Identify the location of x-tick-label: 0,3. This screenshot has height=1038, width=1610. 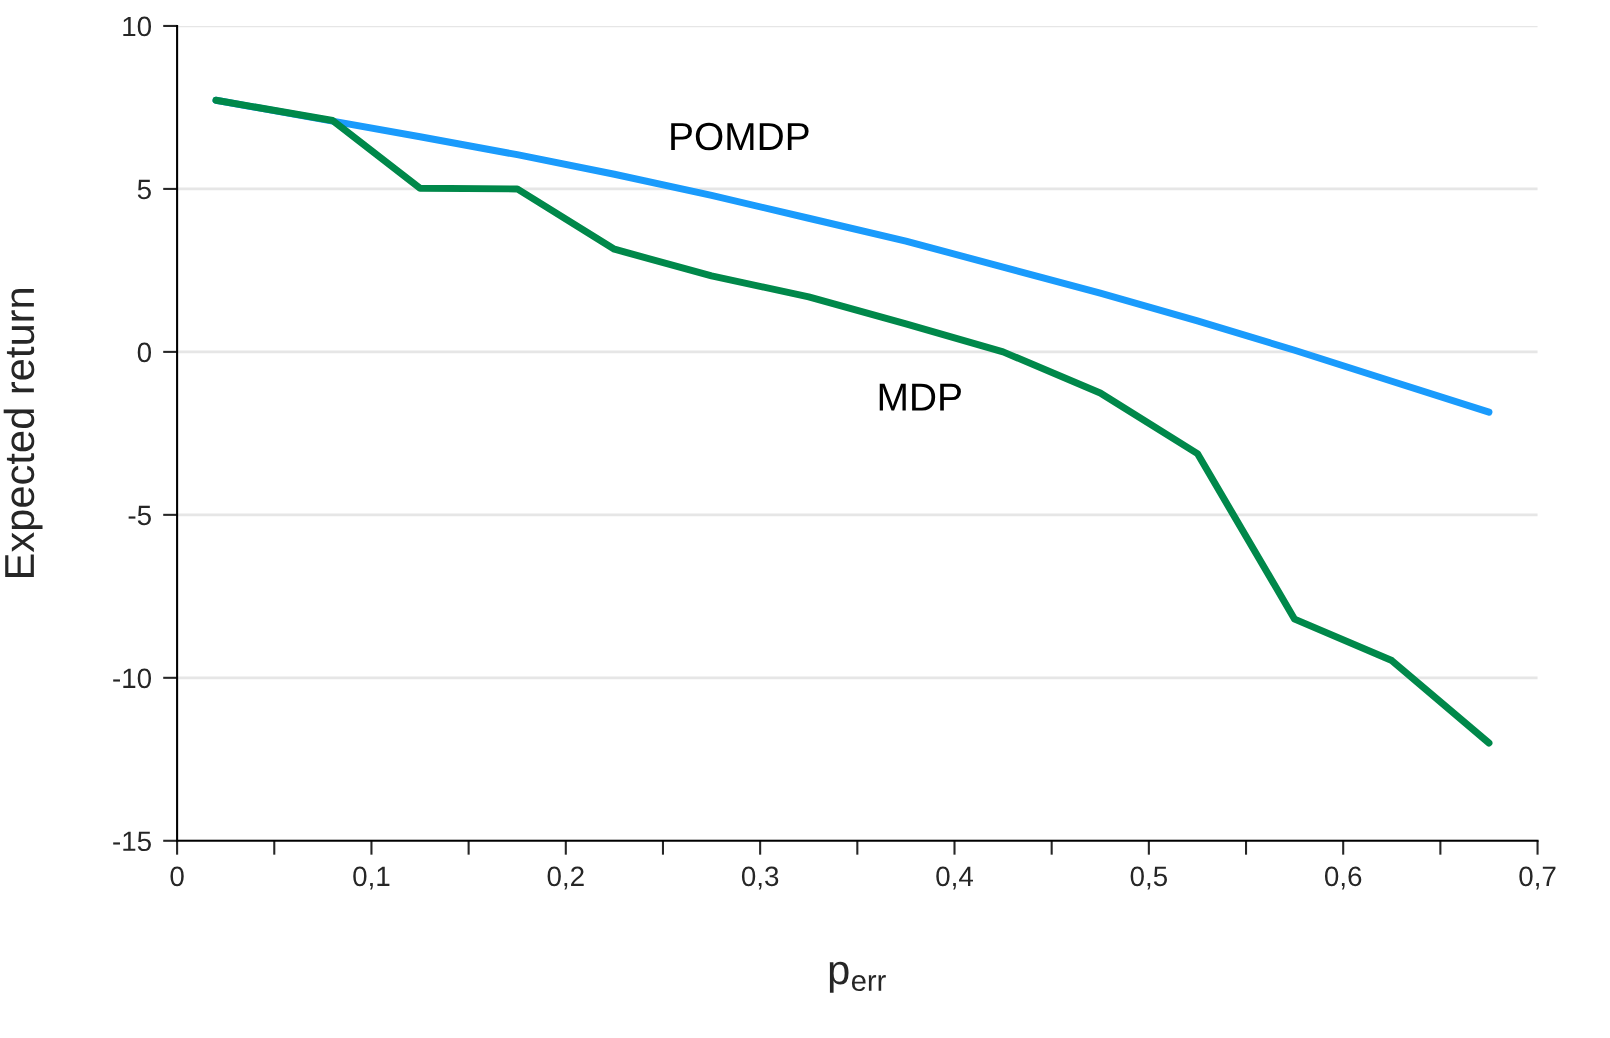
(760, 878).